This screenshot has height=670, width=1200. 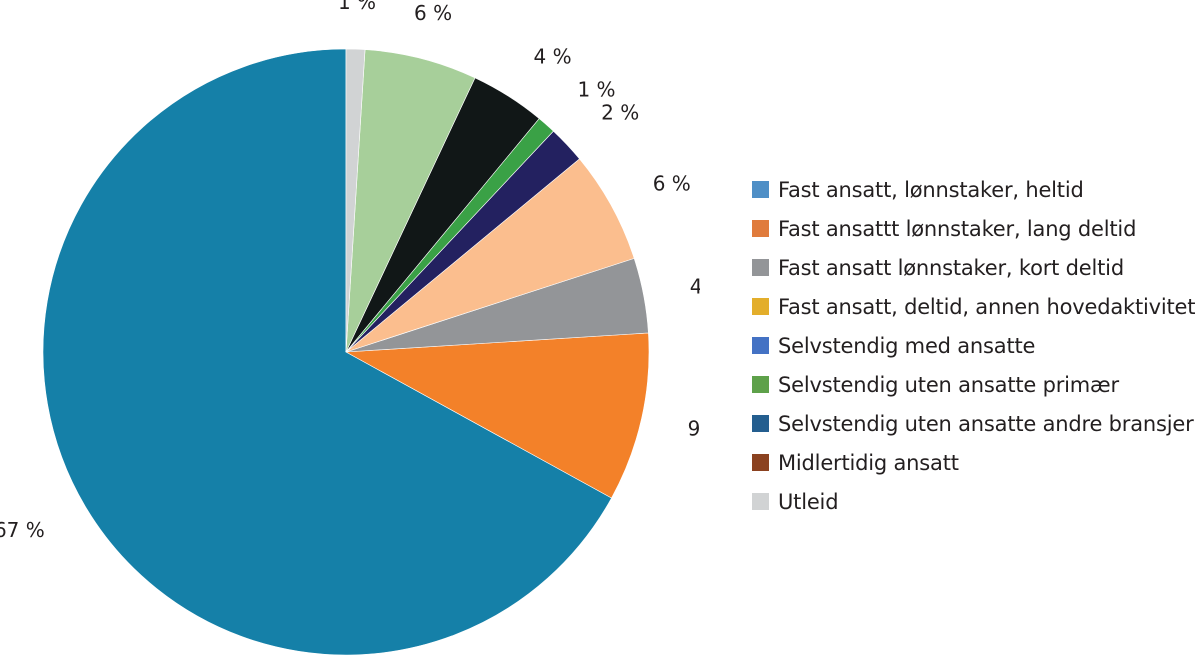 What do you see at coordinates (694, 428) in the screenshot?
I see `slice-value-label: 9 %` at bounding box center [694, 428].